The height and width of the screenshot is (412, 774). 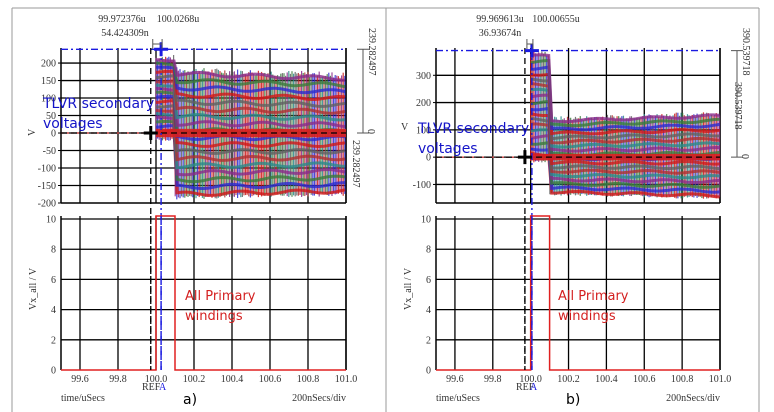 I want to click on ref-cursor-time: 99.972376u, so click(x=122, y=19).